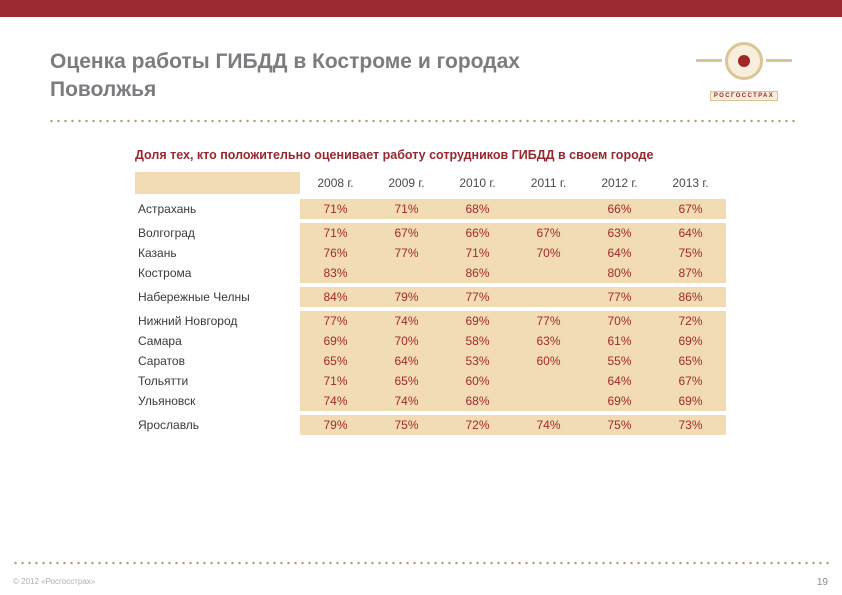 The image size is (842, 595). I want to click on value-cell: 72%, so click(690, 321).